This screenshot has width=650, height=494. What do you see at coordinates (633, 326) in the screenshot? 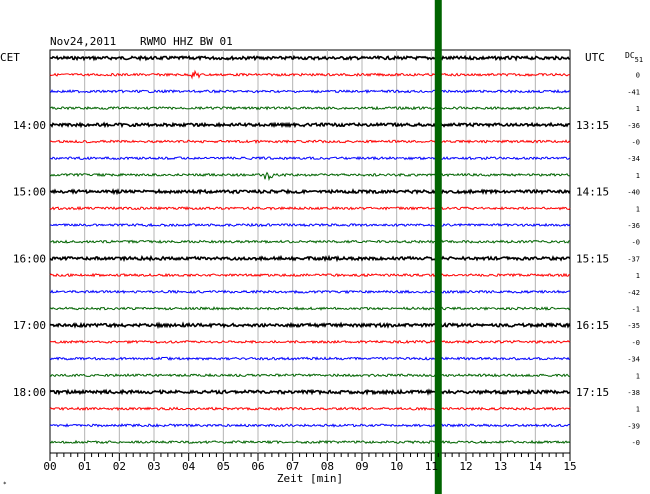
I see `dc-offset-label: -35` at bounding box center [633, 326].